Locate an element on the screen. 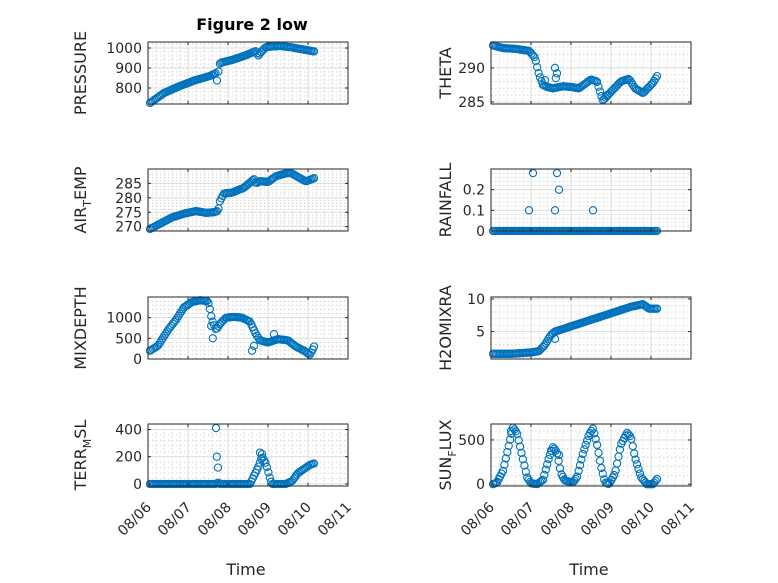 The width and height of the screenshot is (778, 583). y-axis-label: AIRTEMP is located at coordinates (82, 199).